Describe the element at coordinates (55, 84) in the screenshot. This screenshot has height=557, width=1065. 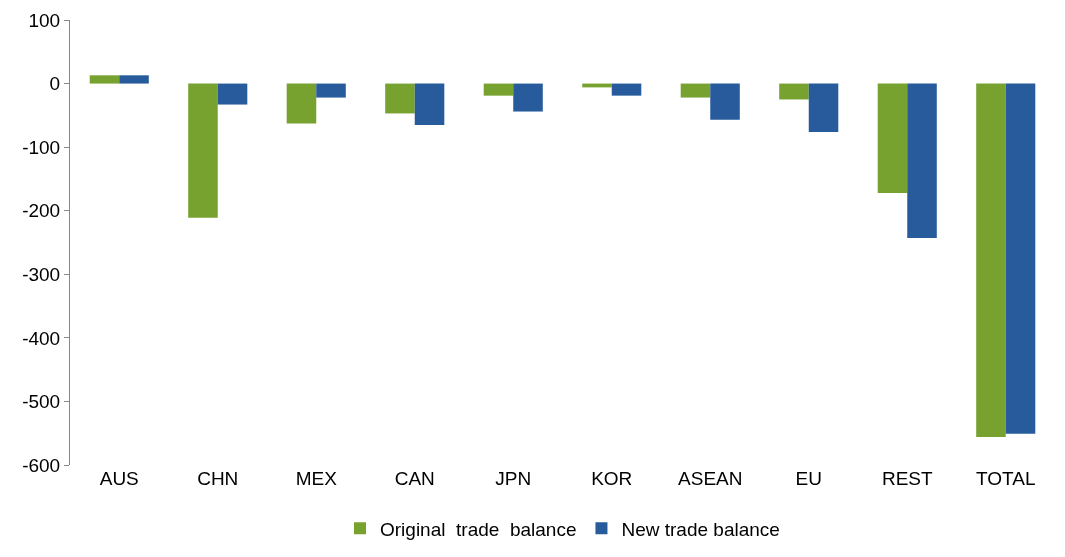
I see `y-tick-label: 0` at that location.